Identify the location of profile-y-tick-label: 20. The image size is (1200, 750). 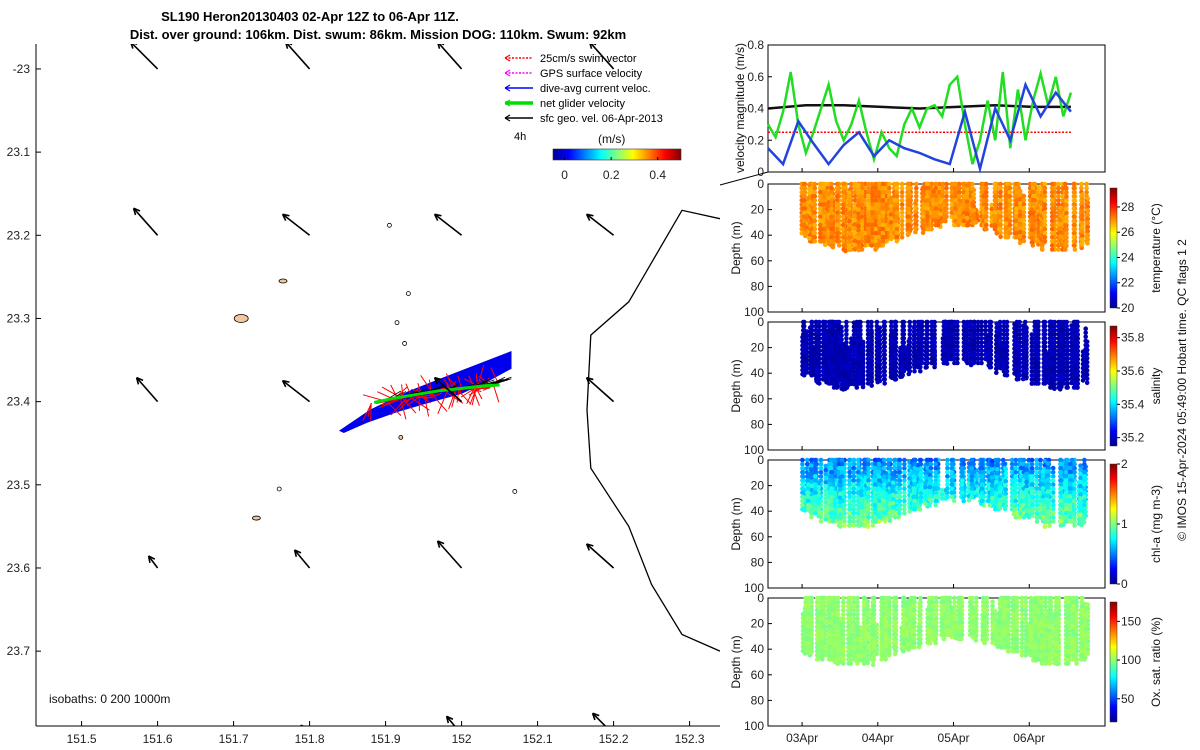
(758, 210).